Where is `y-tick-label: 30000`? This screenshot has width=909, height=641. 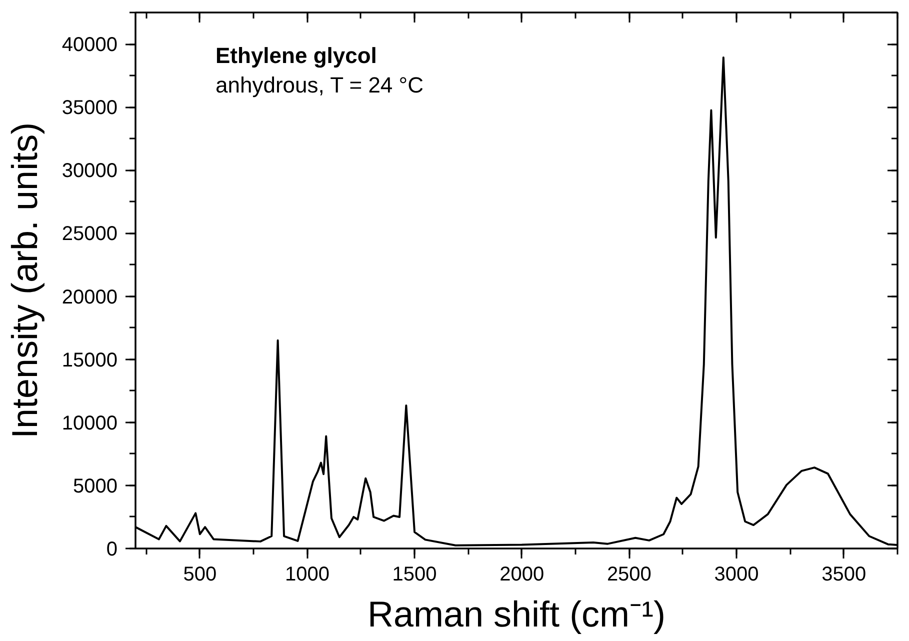 y-tick-label: 30000 is located at coordinates (90, 171).